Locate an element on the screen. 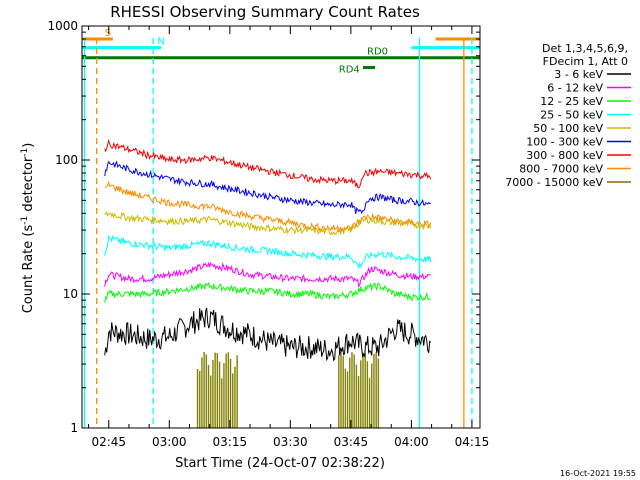 The height and width of the screenshot is (480, 640). flag-label: N is located at coordinates (160, 42).